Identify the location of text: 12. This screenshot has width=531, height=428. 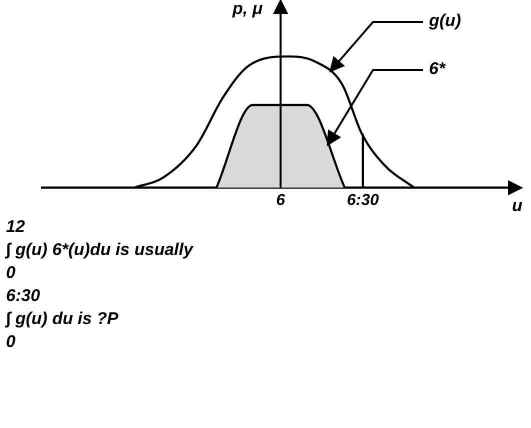
(16, 227).